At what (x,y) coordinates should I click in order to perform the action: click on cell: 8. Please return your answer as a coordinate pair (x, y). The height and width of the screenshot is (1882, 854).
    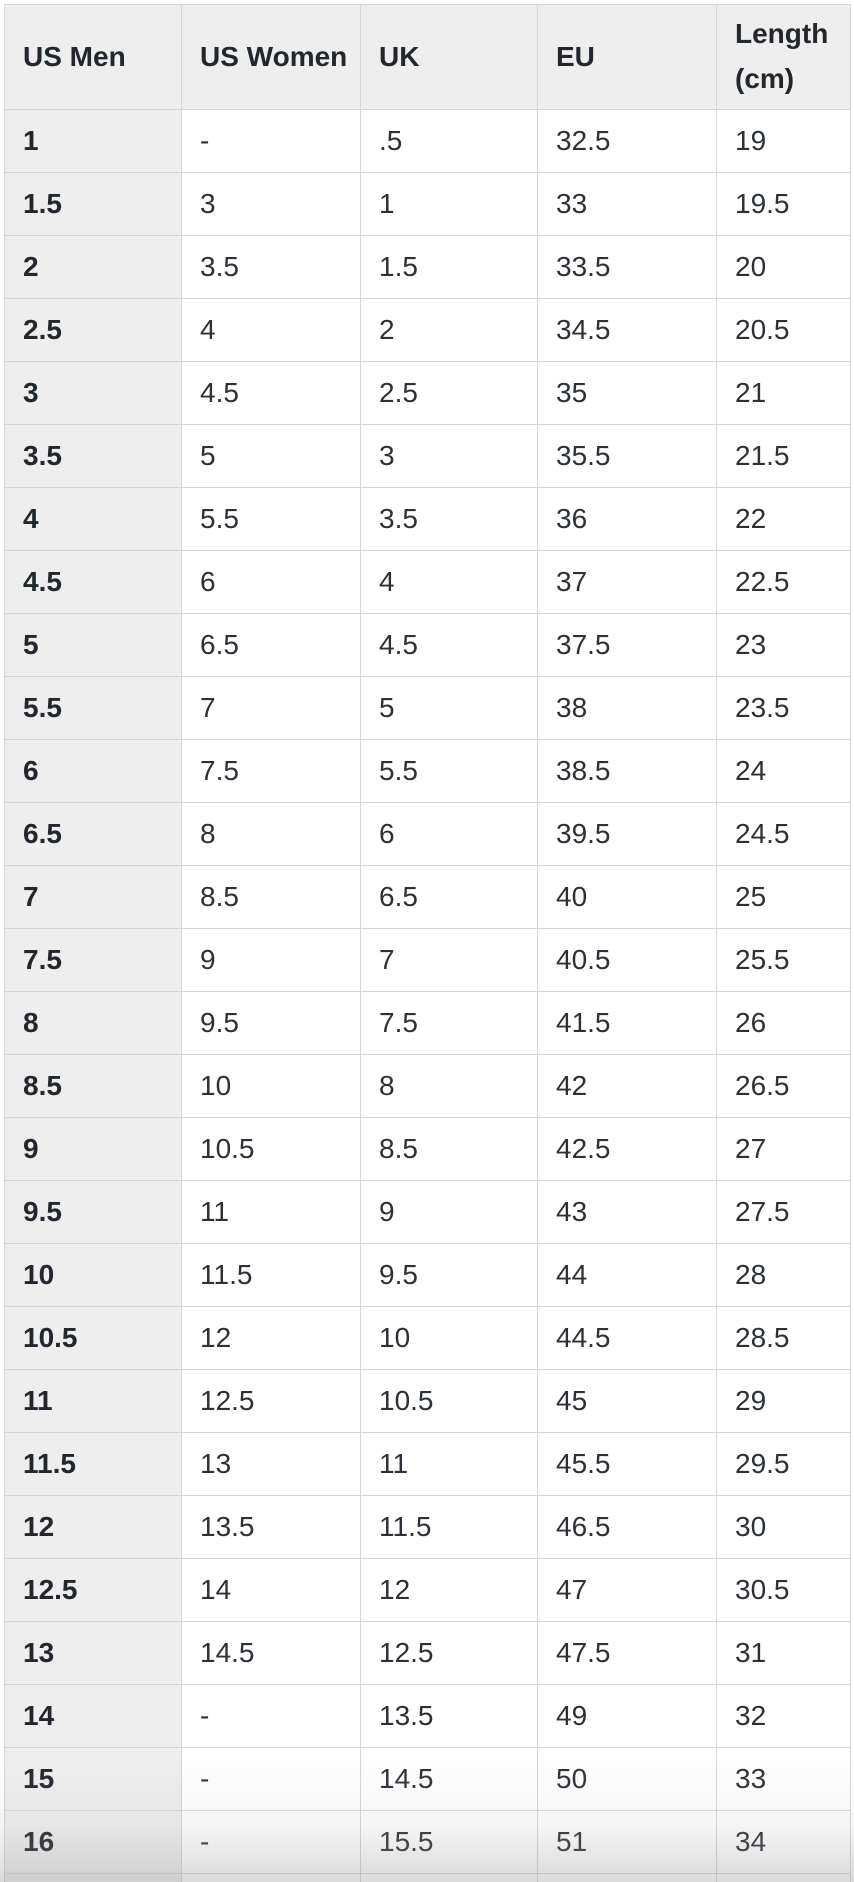
    Looking at the image, I should click on (449, 1086).